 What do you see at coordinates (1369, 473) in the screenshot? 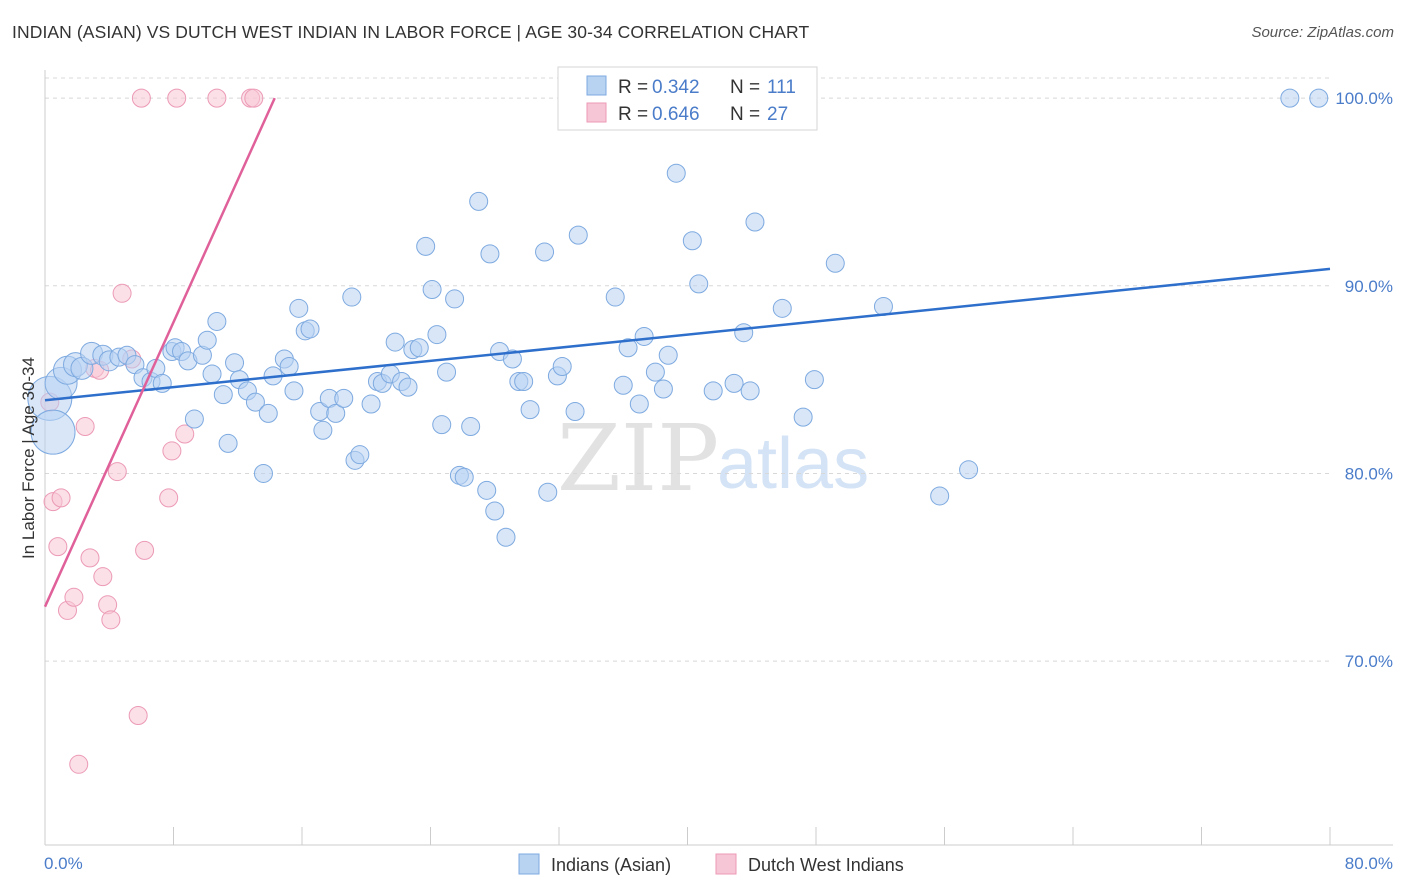
I see `y-tick-label-80: 80.0%` at bounding box center [1369, 473].